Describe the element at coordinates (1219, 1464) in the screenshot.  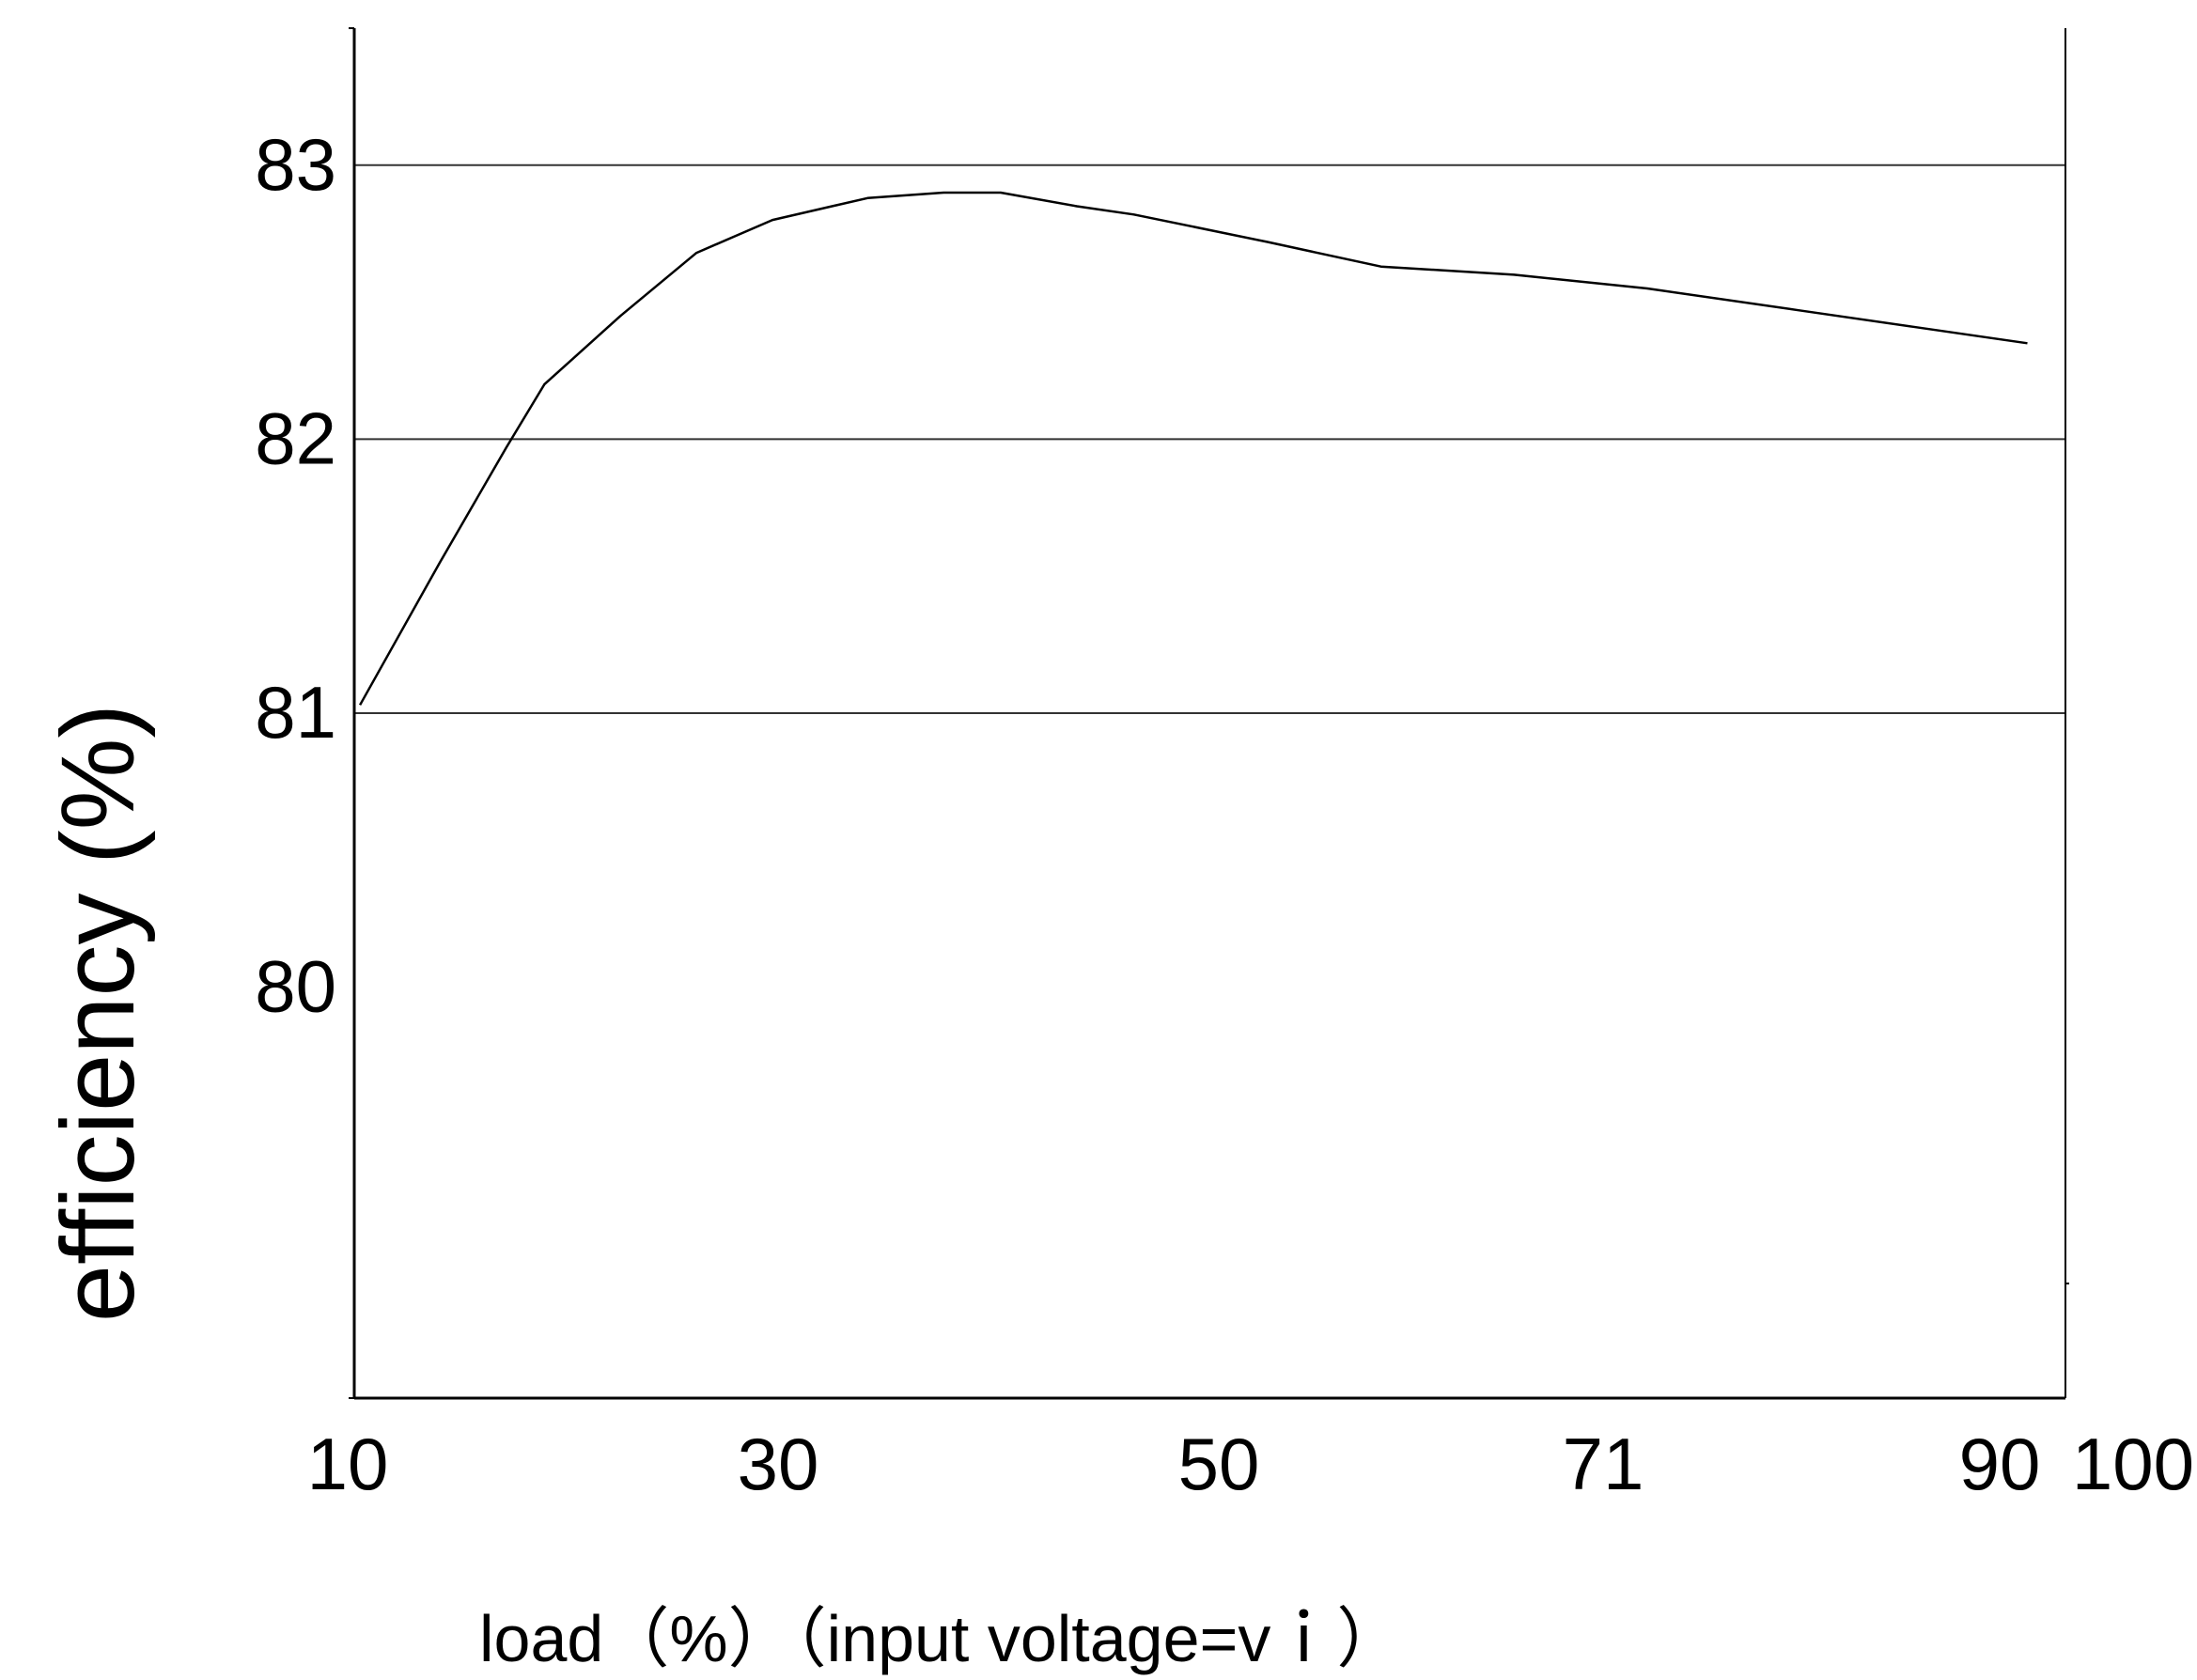
I see `x-tick-label: 50` at that location.